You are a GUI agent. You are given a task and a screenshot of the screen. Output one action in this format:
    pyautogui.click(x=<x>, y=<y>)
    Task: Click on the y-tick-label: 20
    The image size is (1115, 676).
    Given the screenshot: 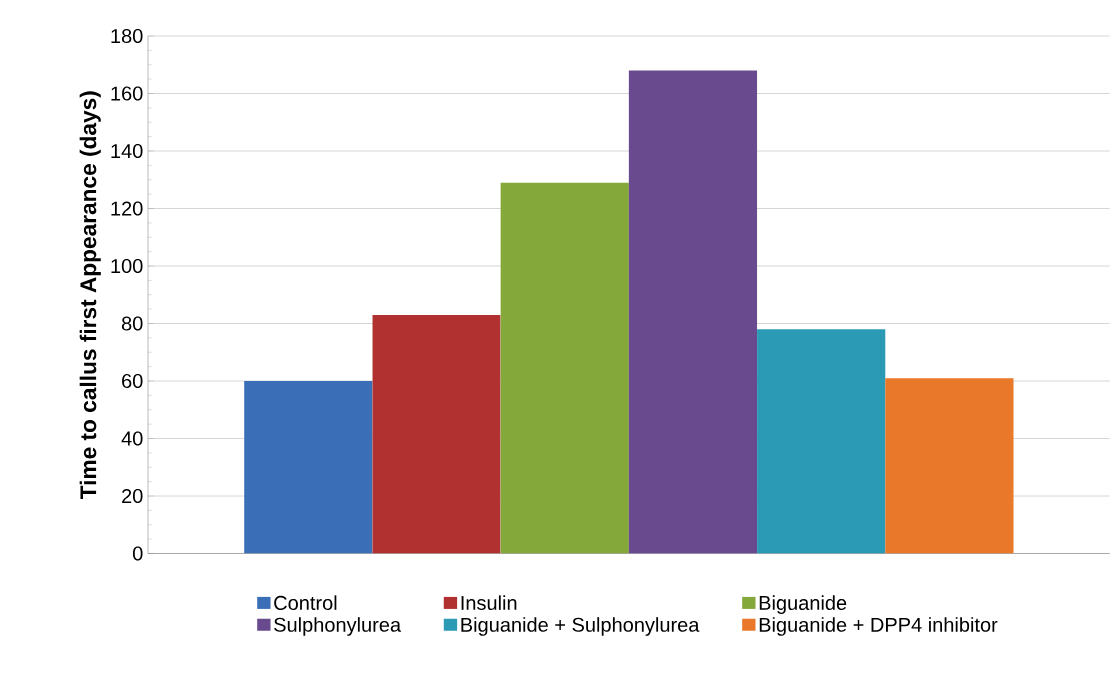 What is the action you would take?
    pyautogui.click(x=132, y=495)
    